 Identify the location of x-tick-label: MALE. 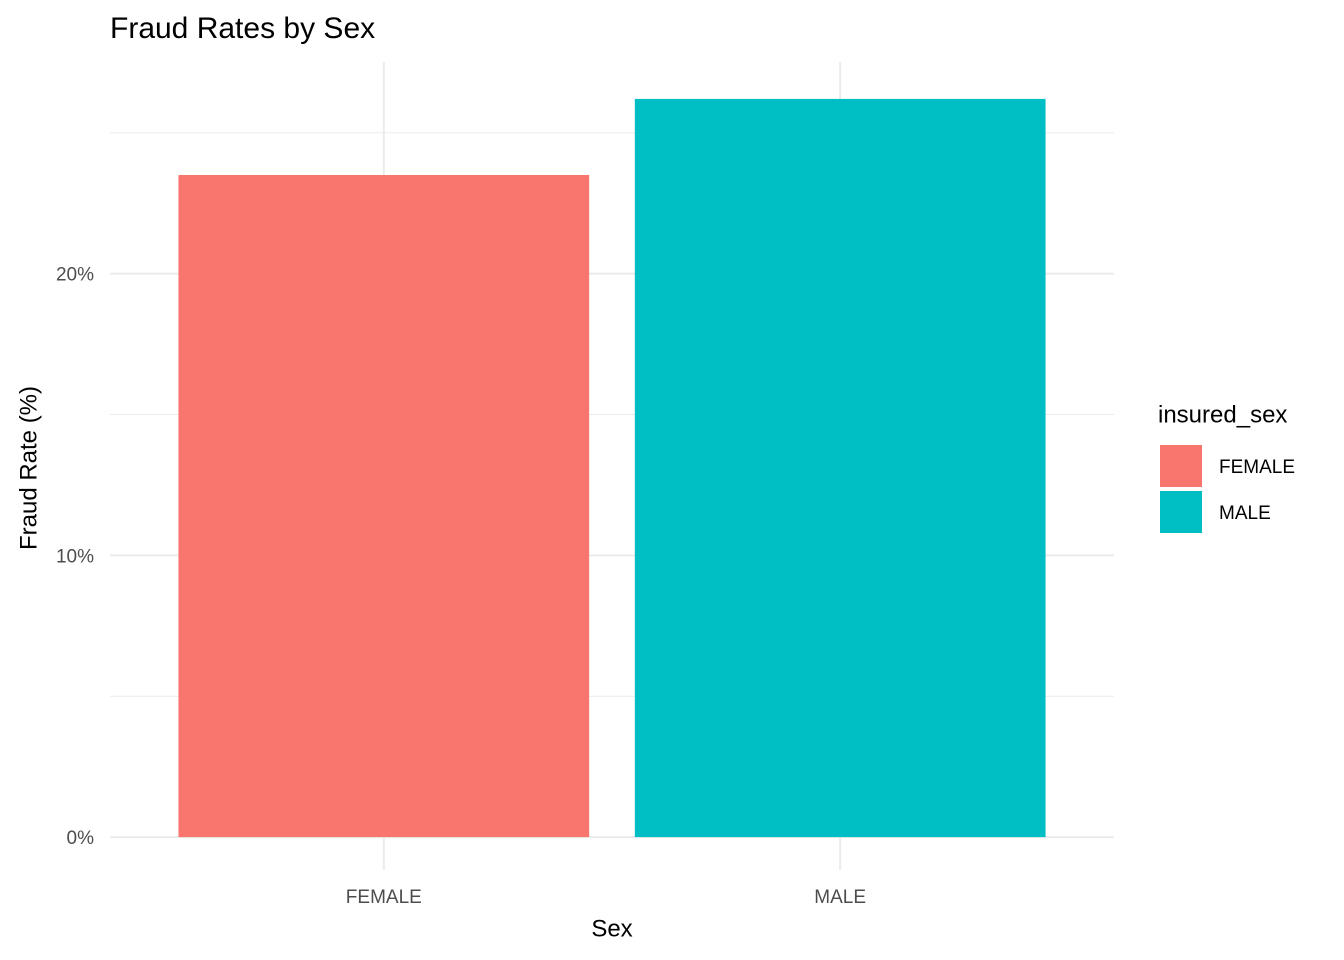
(840, 897).